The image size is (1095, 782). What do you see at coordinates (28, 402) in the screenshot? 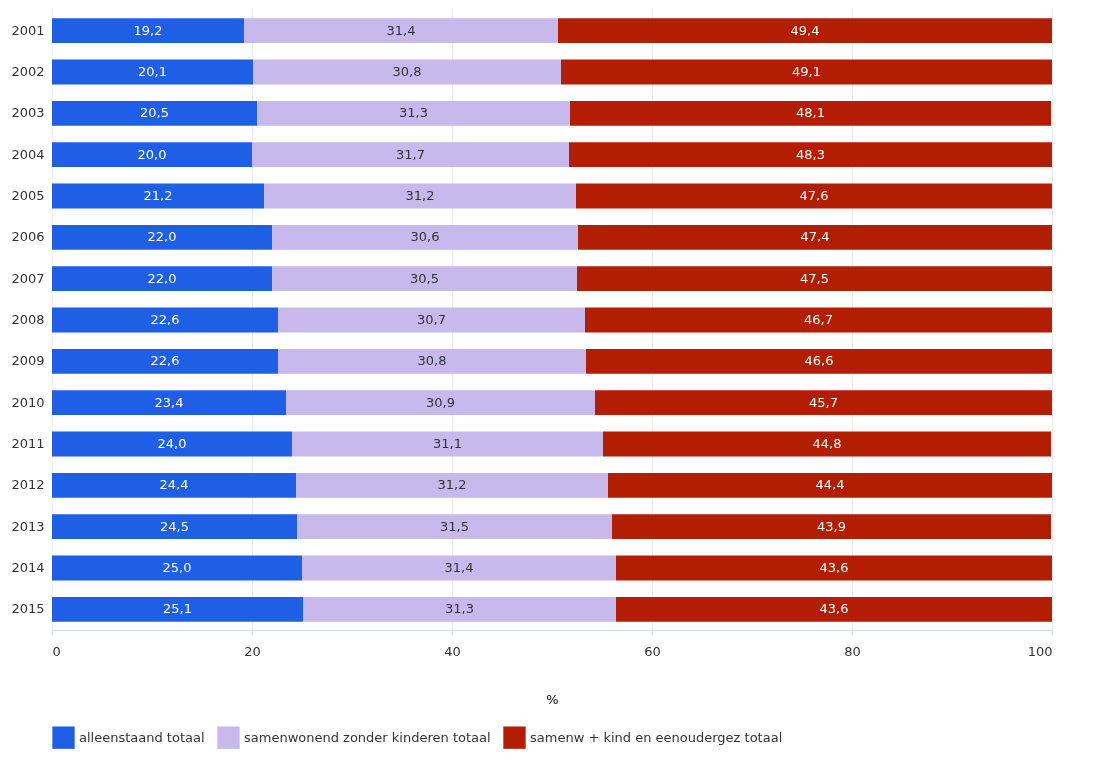
I see `y-tick-label: 2010` at bounding box center [28, 402].